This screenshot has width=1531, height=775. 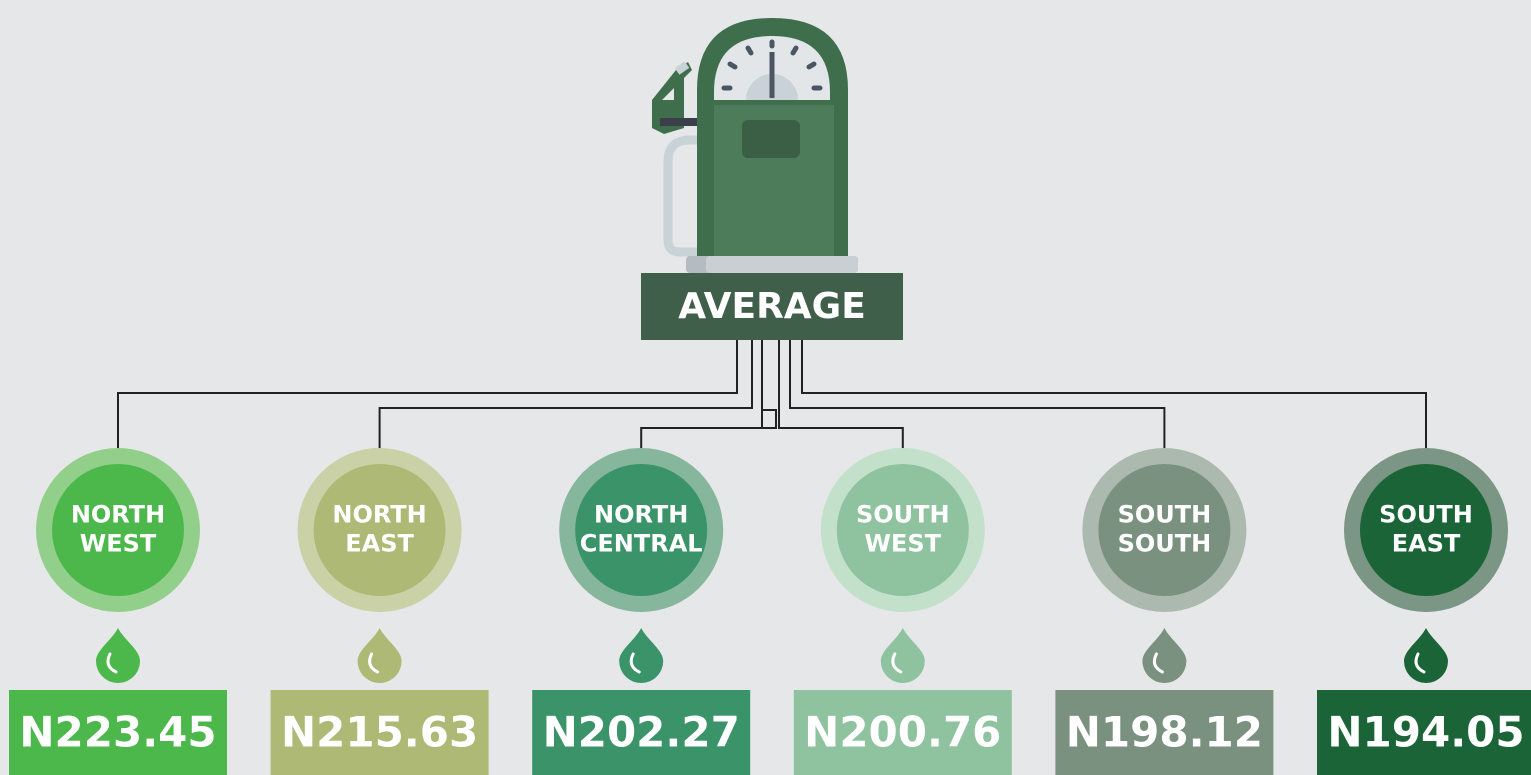 I want to click on price: N200.76, so click(x=902, y=732).